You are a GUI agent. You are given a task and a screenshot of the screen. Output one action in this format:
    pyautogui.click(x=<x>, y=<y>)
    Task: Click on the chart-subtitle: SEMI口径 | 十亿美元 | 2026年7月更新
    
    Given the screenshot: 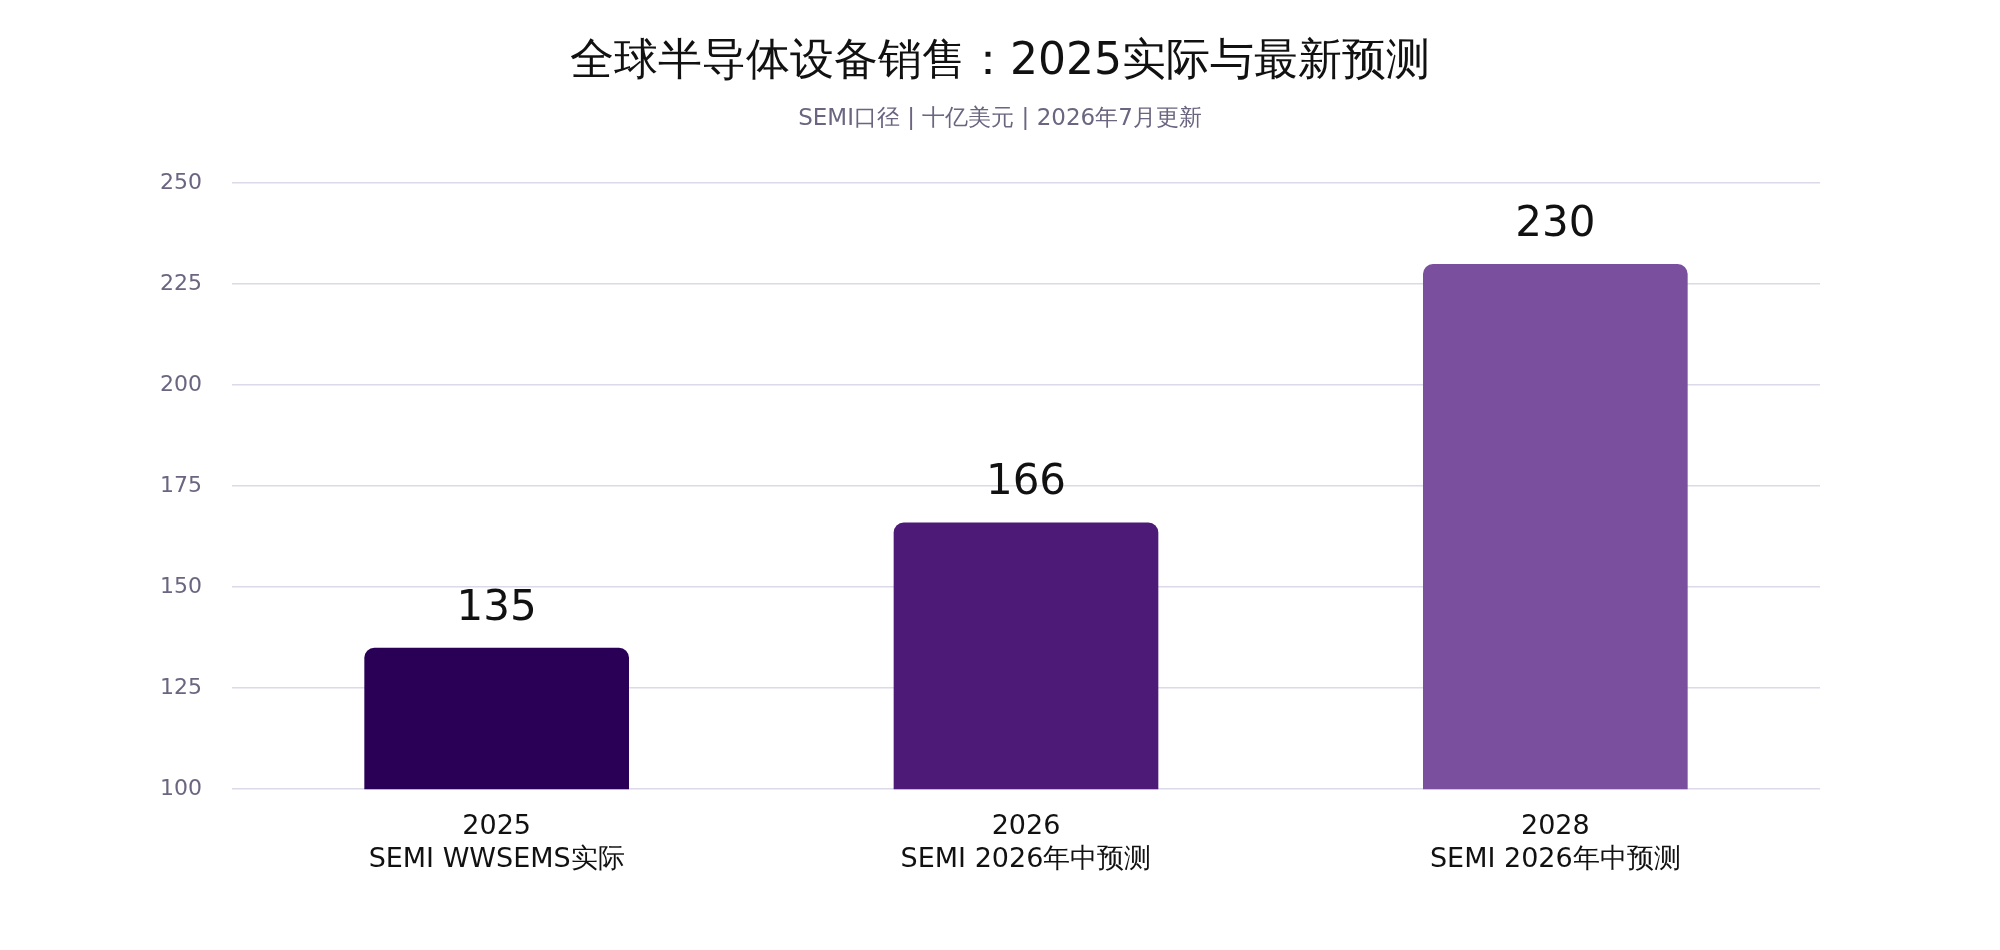 What is the action you would take?
    pyautogui.click(x=1000, y=117)
    